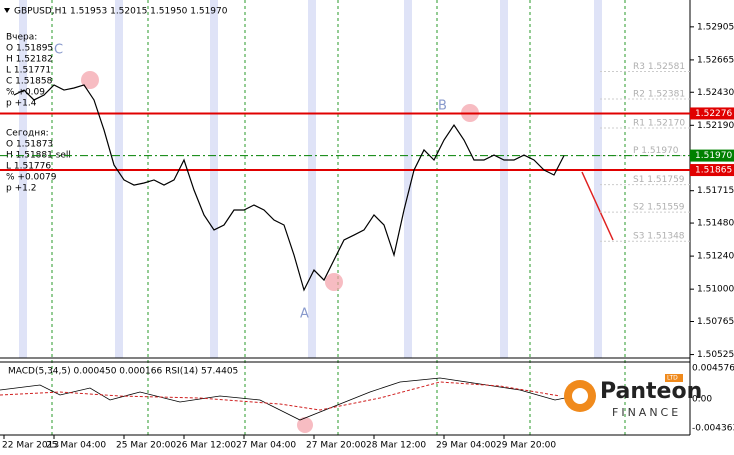  What do you see at coordinates (21, 104) in the screenshot?
I see `info-line: p +1.4` at bounding box center [21, 104].